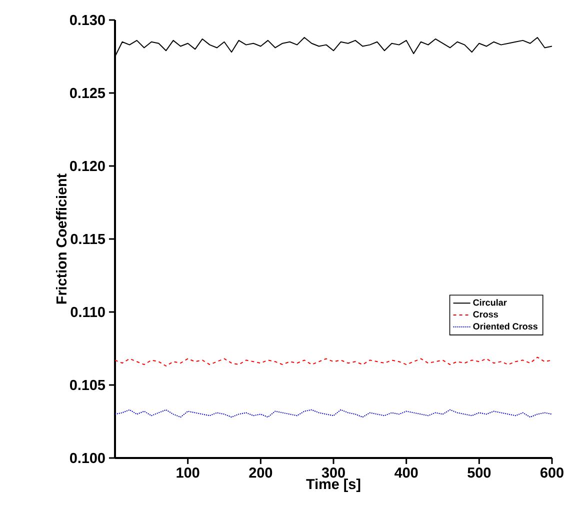 The image size is (571, 521). What do you see at coordinates (490, 302) in the screenshot?
I see `legend-label: Circular` at bounding box center [490, 302].